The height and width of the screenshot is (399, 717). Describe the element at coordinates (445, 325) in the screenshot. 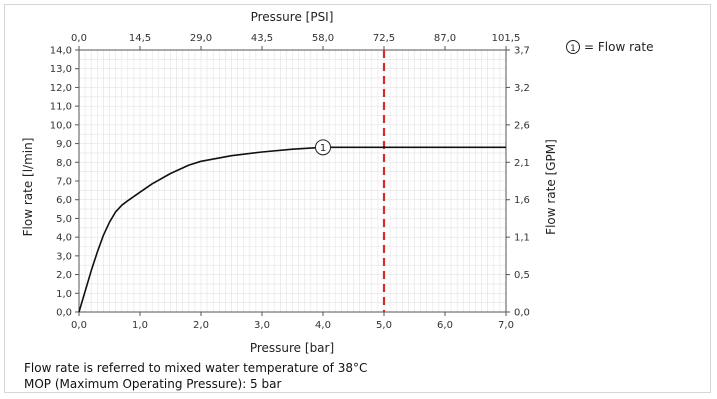

I see `x-tick-label: 6,0` at that location.